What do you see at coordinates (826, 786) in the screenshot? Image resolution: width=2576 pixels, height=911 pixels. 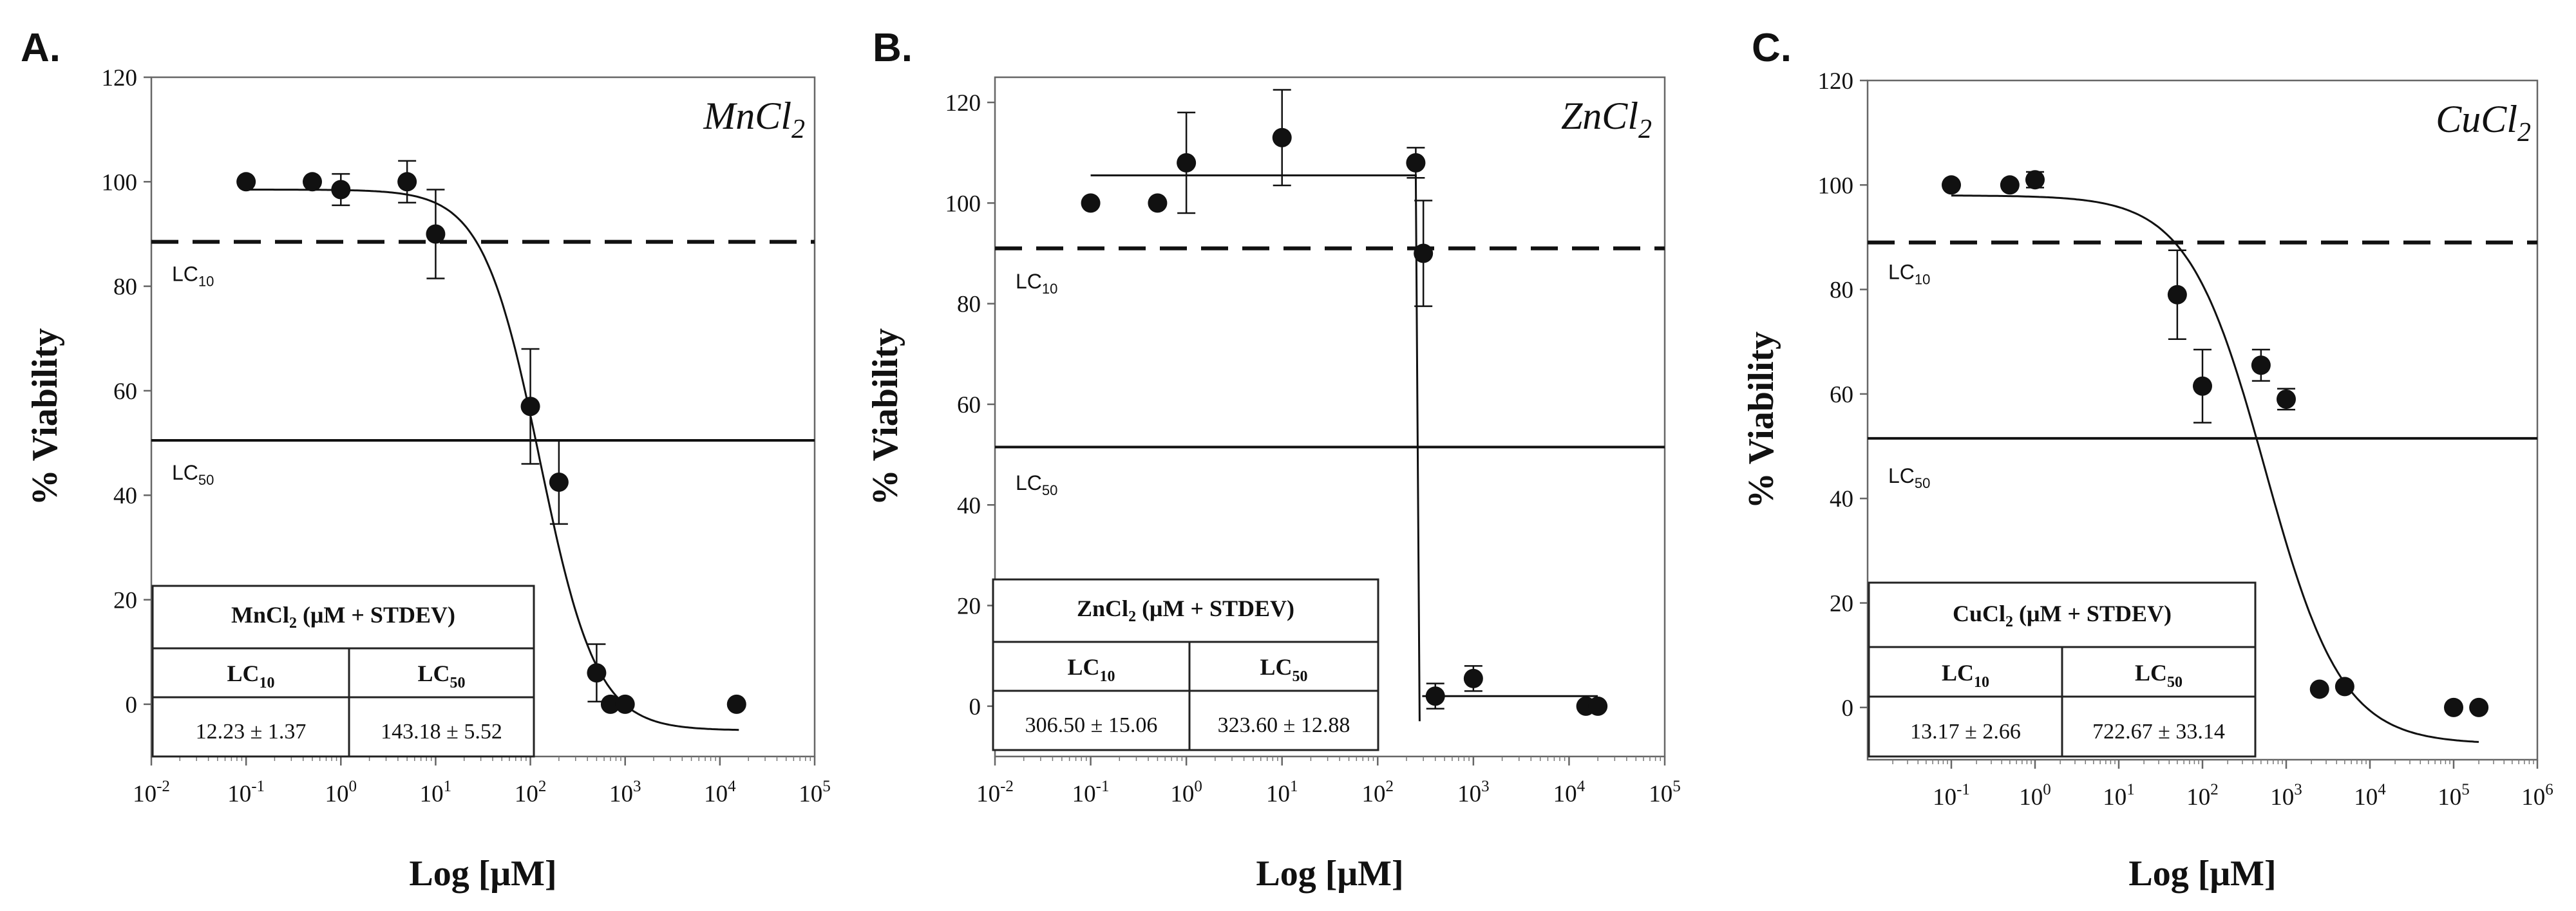 I see `x-tick-label-exp: 5` at bounding box center [826, 786].